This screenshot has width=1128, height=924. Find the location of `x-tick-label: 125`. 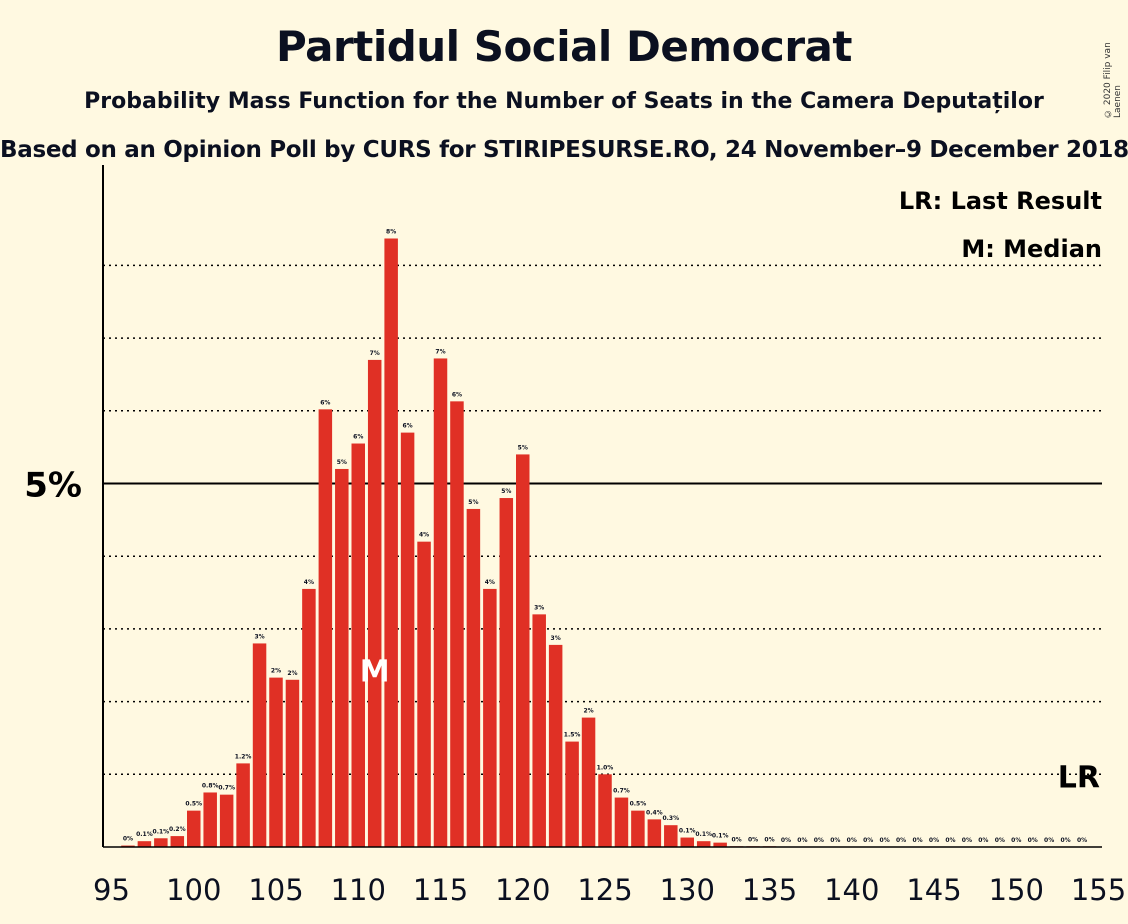

x-tick-label: 125 is located at coordinates (604, 890).